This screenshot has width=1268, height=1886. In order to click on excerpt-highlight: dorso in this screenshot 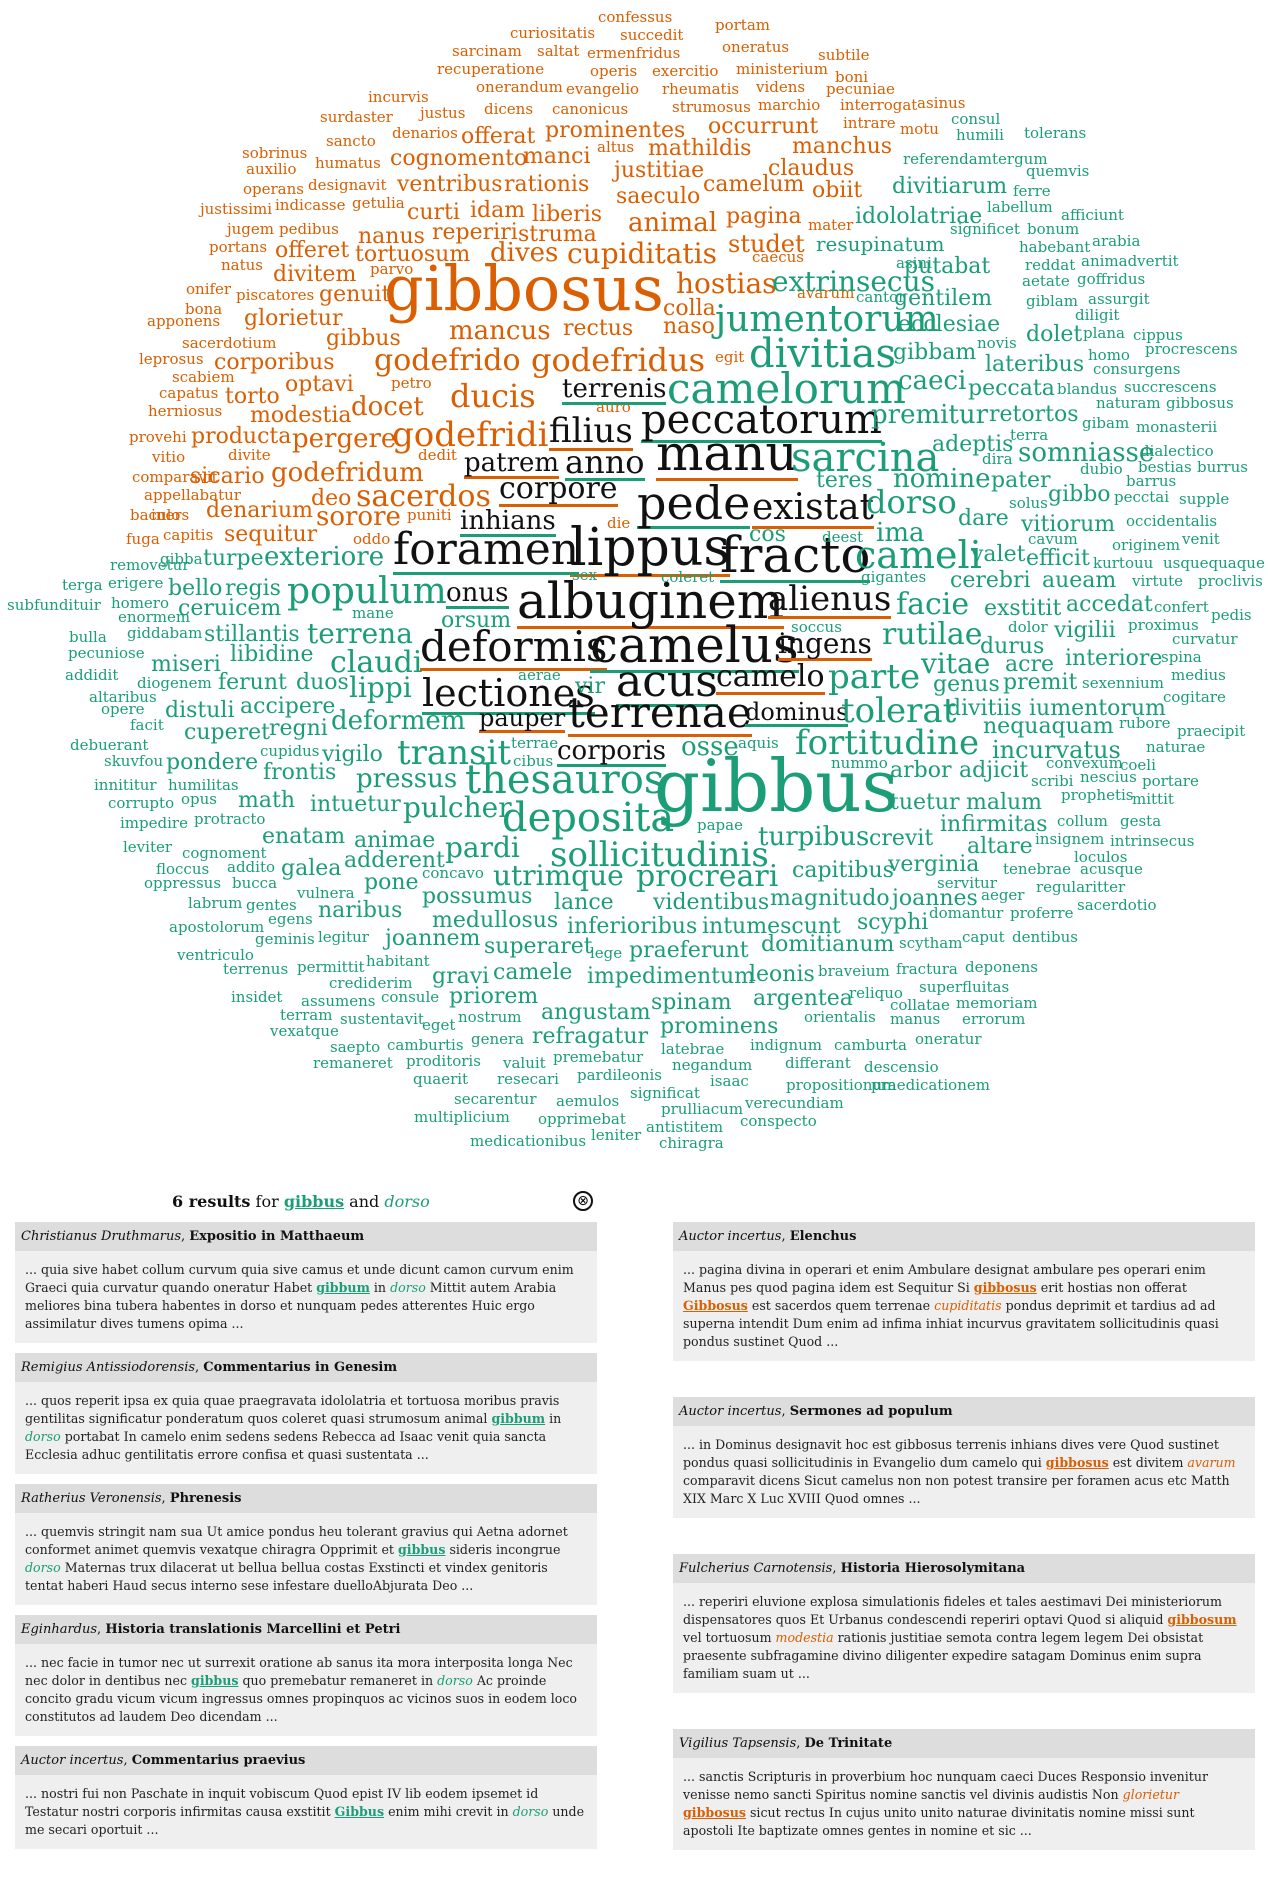, I will do `click(43, 1567)`.